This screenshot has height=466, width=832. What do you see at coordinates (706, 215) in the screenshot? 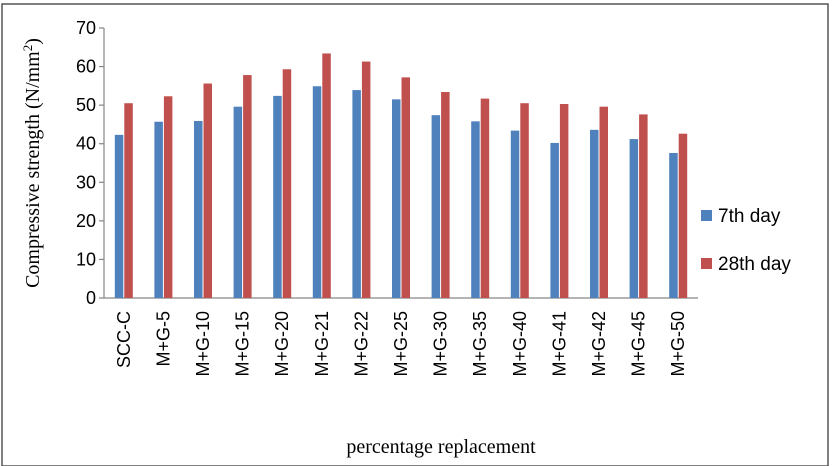
I see `legend-swatch-7th-day` at bounding box center [706, 215].